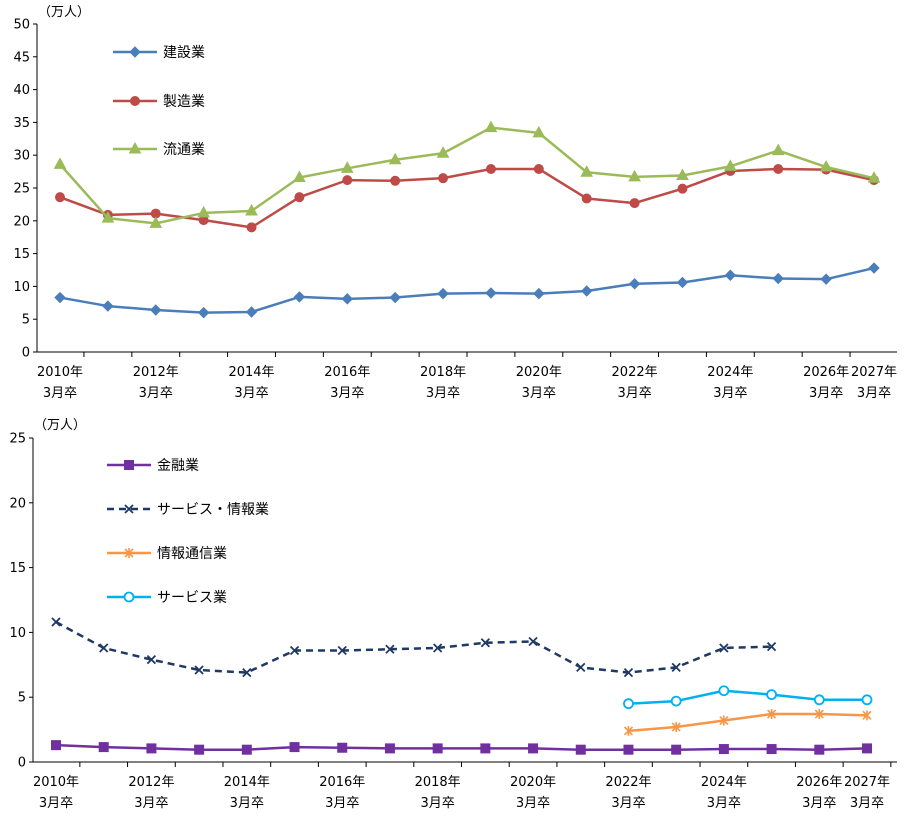  I want to click on series-サービス業, so click(748, 697).